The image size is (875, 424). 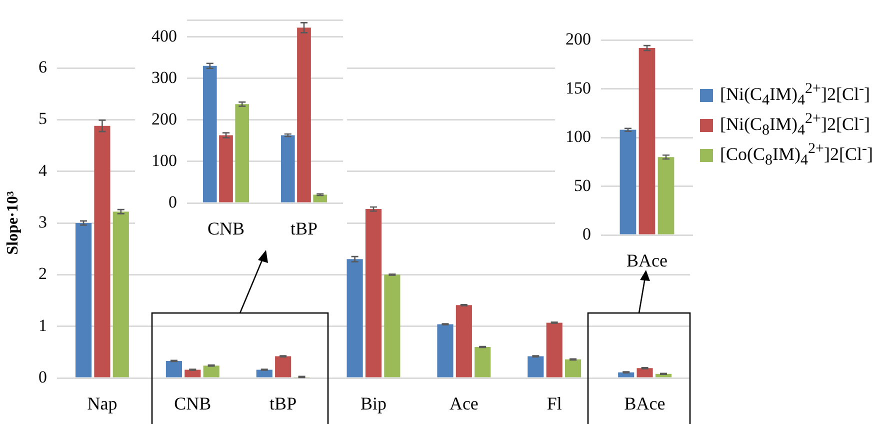 I want to click on y-tick-label: 1, so click(x=42, y=325).